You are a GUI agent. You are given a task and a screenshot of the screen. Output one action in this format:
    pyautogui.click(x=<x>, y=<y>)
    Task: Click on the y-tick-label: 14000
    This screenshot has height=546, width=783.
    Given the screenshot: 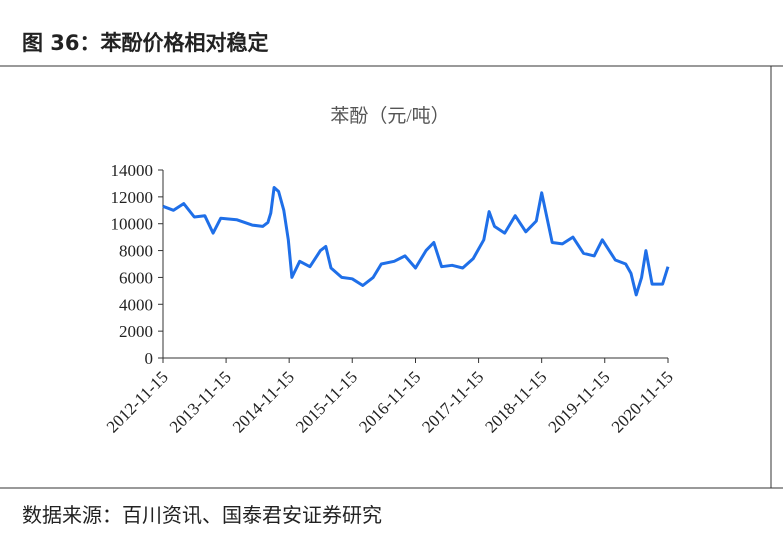 What is the action you would take?
    pyautogui.click(x=132, y=170)
    